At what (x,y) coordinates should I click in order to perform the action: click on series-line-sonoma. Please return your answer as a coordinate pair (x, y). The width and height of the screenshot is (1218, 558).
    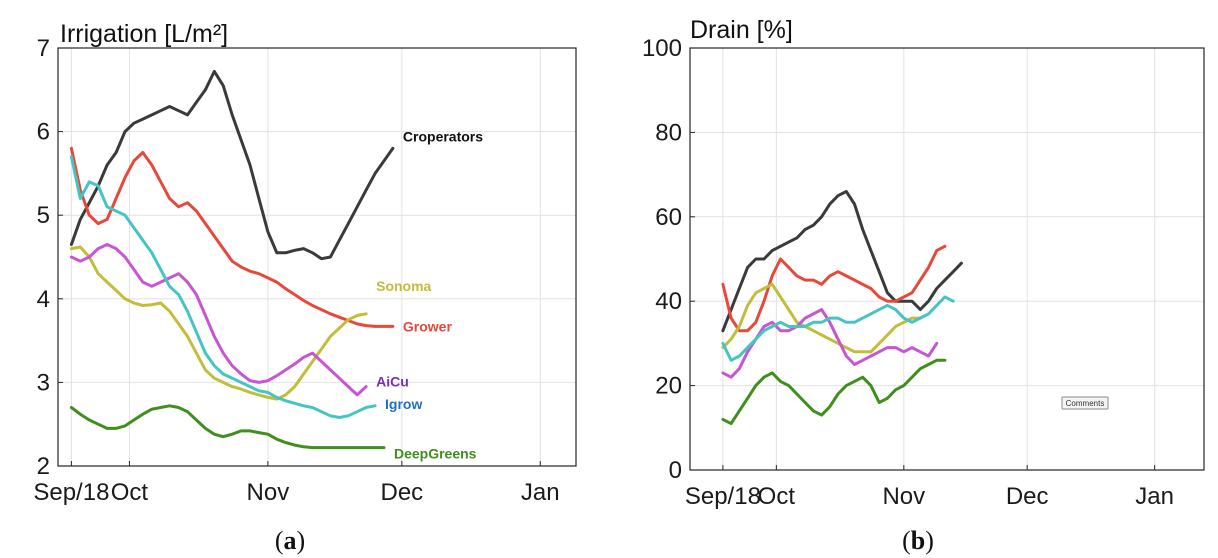
    Looking at the image, I should click on (825, 318).